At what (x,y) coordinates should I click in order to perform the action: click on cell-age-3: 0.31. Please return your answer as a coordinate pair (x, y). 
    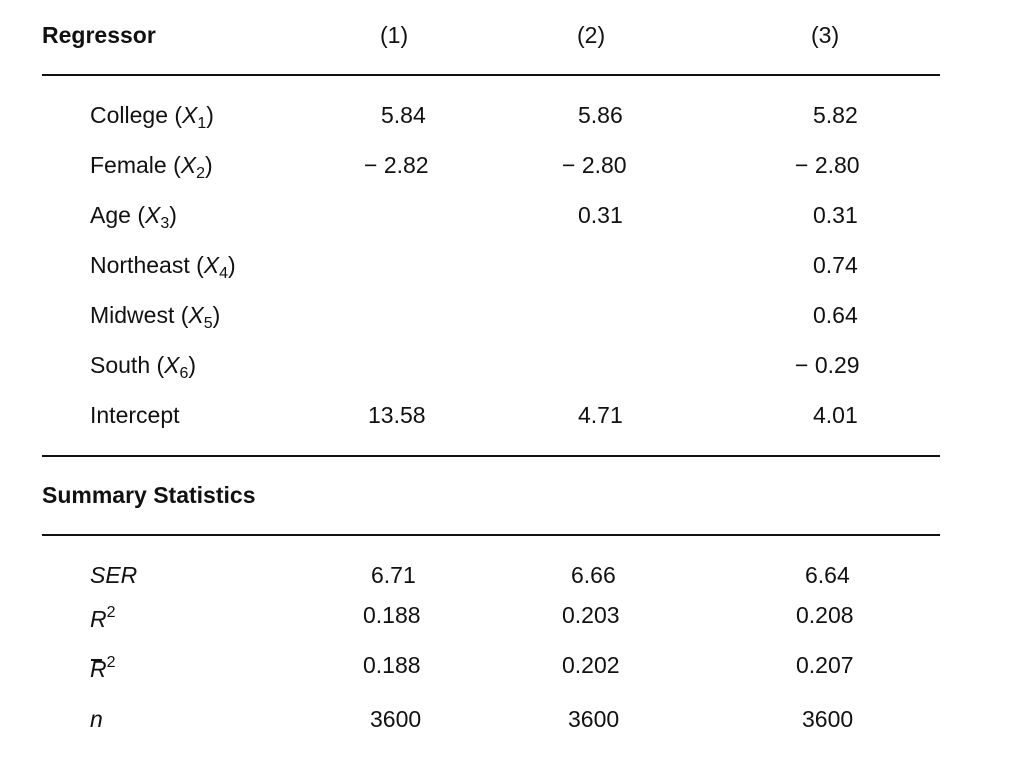
    Looking at the image, I should click on (835, 215).